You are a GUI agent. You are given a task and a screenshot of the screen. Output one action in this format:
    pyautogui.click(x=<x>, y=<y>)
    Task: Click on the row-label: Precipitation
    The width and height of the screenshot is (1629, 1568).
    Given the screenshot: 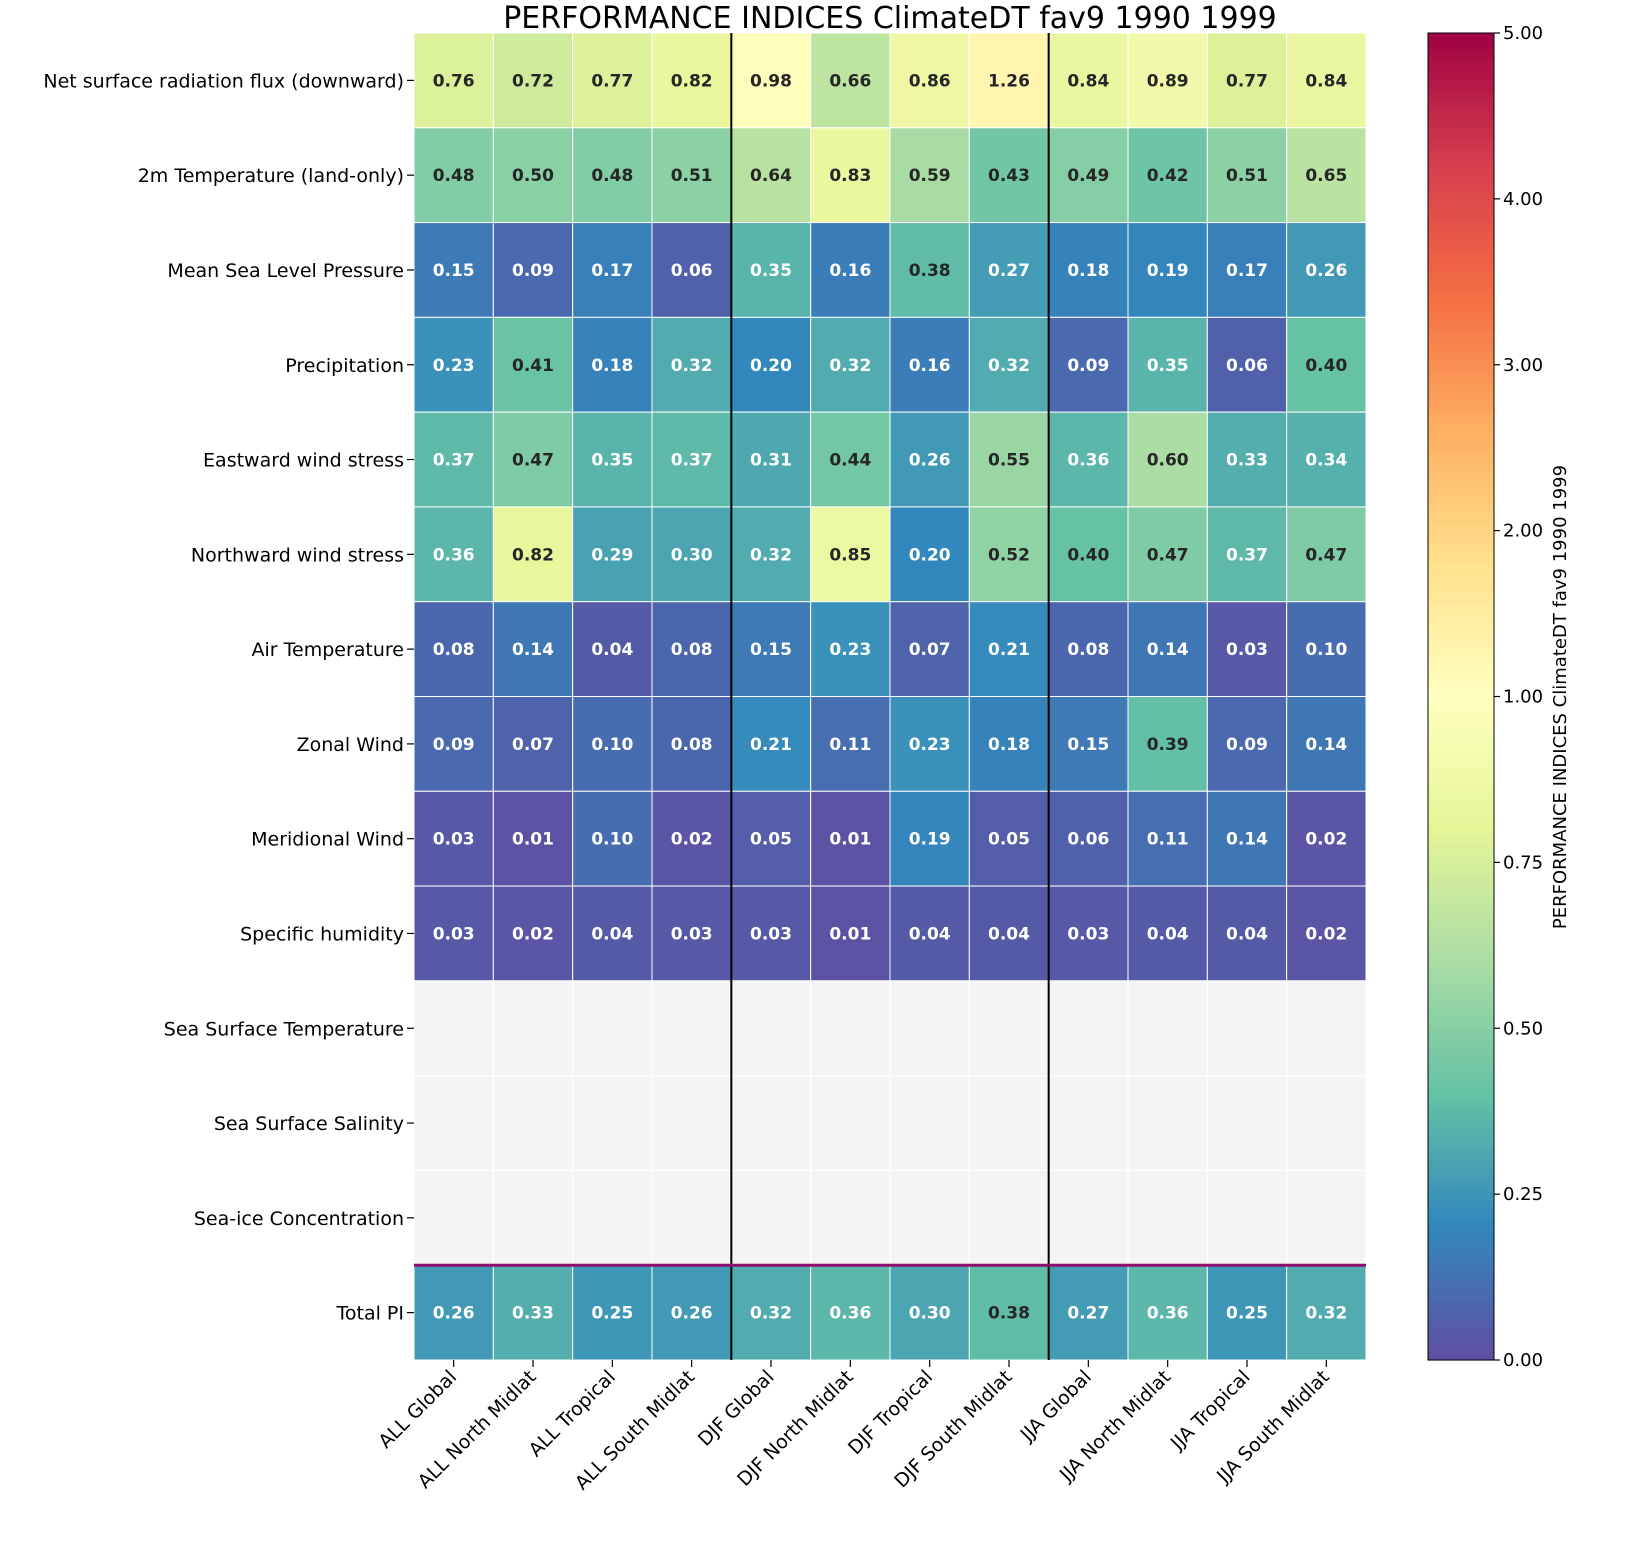 What is the action you would take?
    pyautogui.click(x=344, y=366)
    